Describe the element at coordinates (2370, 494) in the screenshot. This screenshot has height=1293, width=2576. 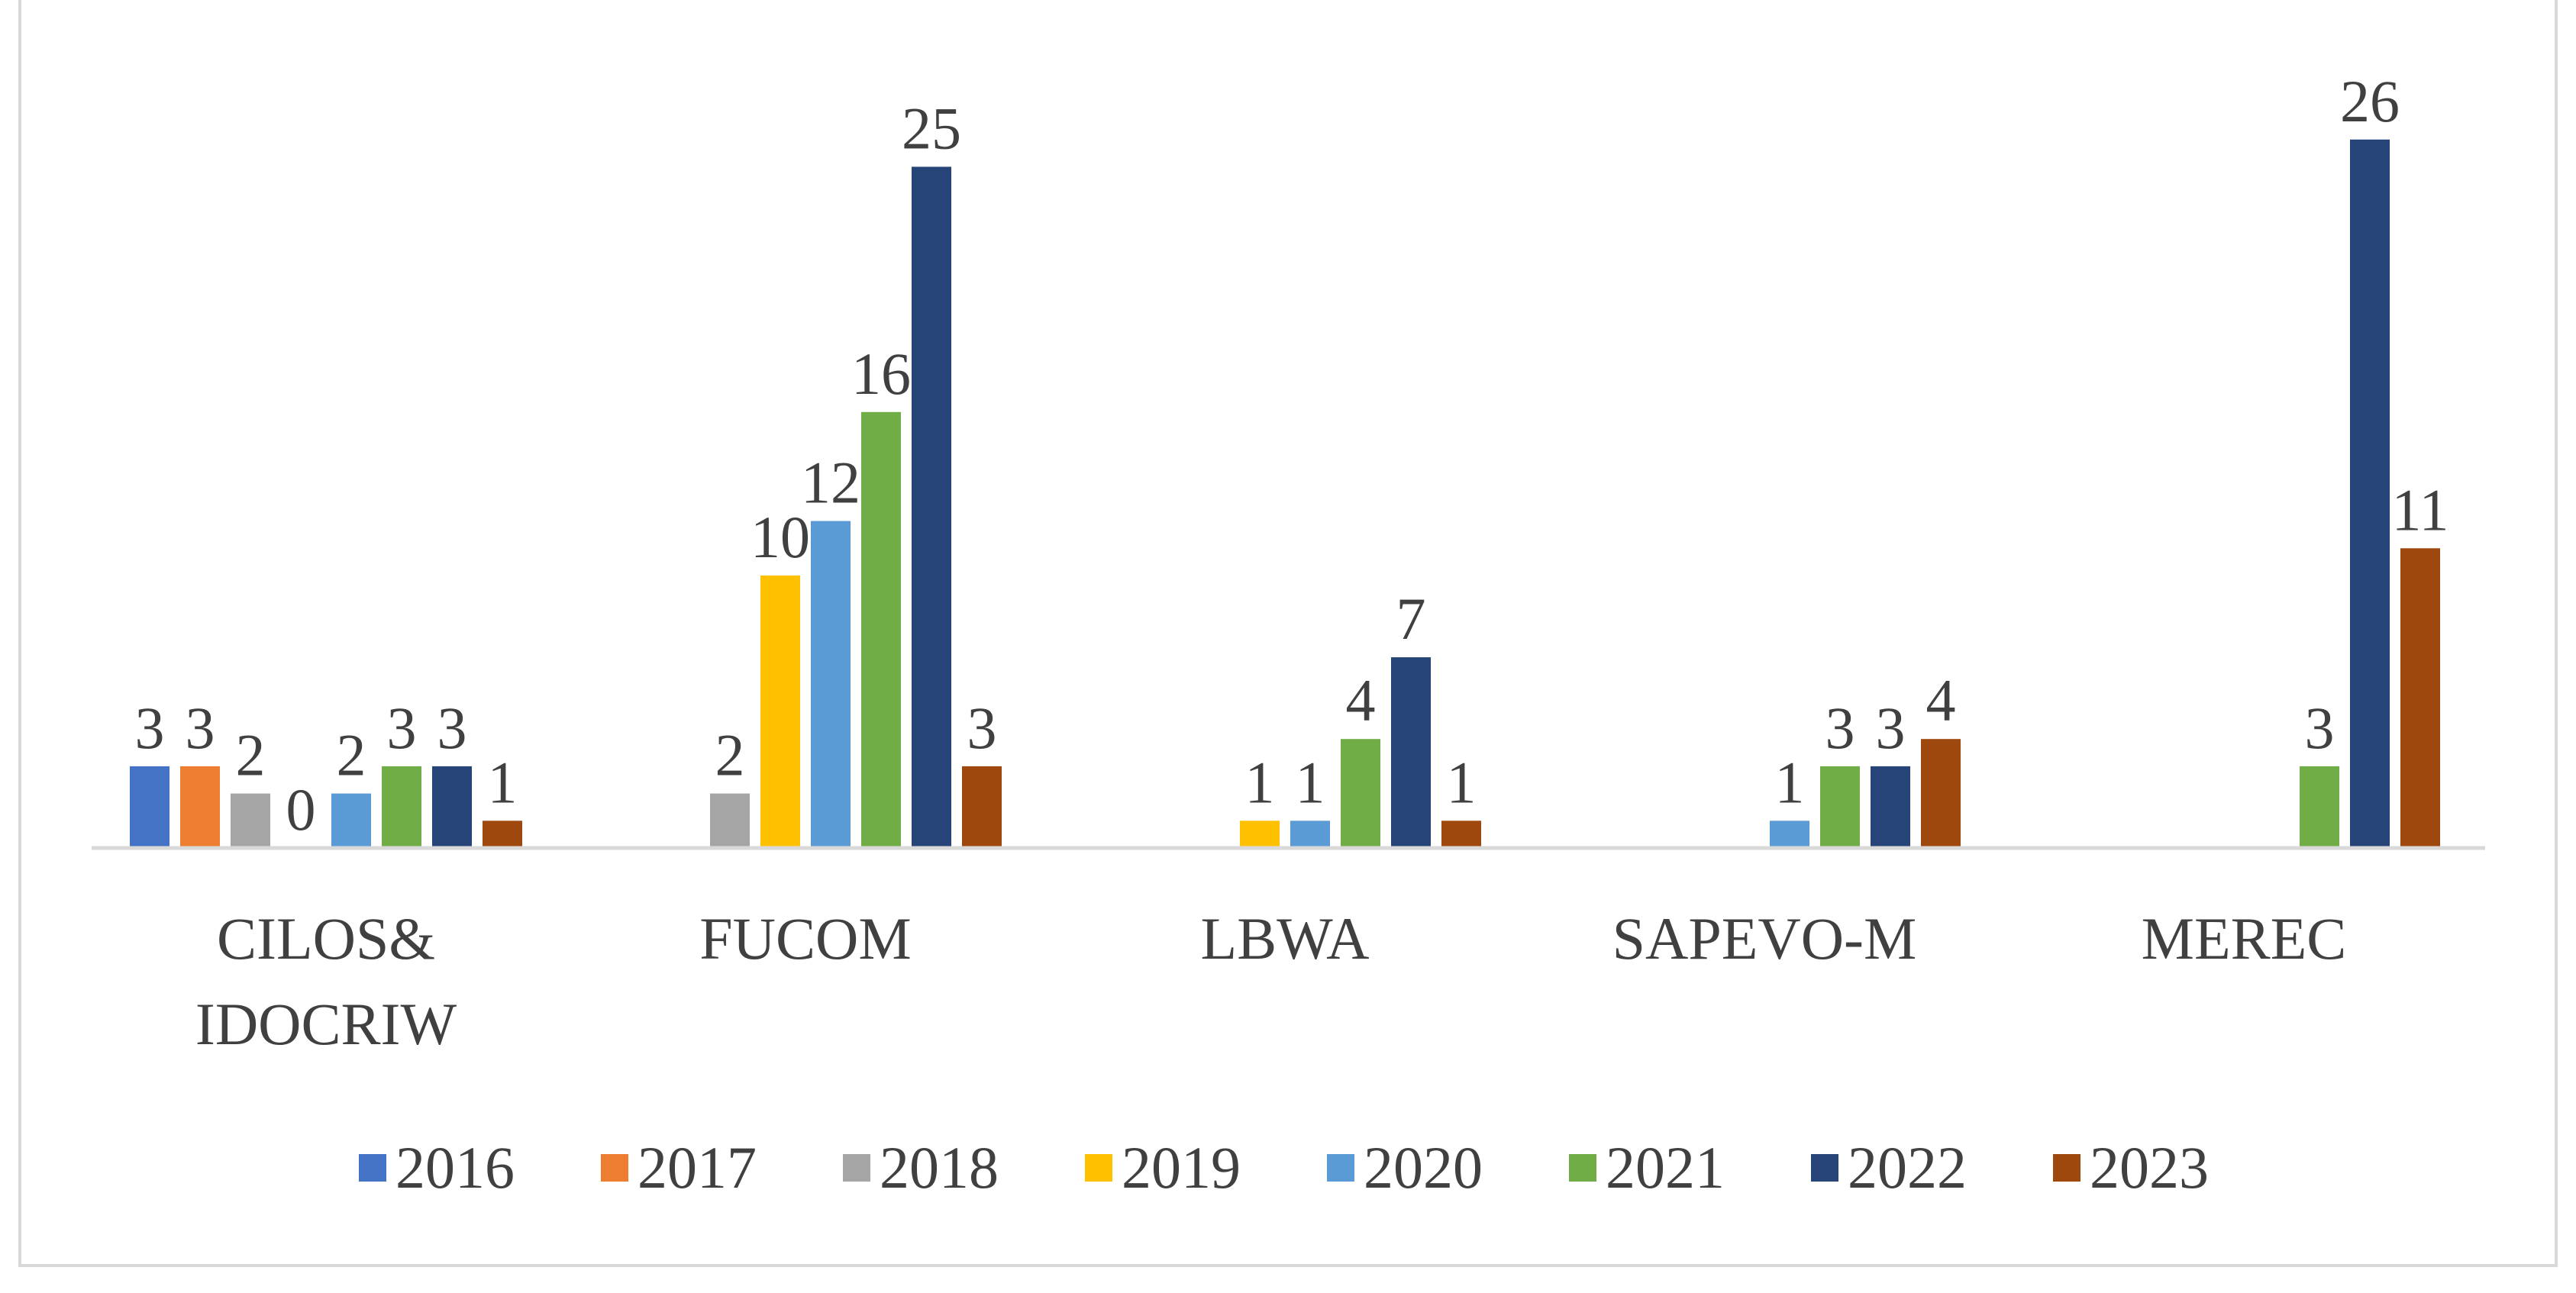
I see `bar-merec-2022` at that location.